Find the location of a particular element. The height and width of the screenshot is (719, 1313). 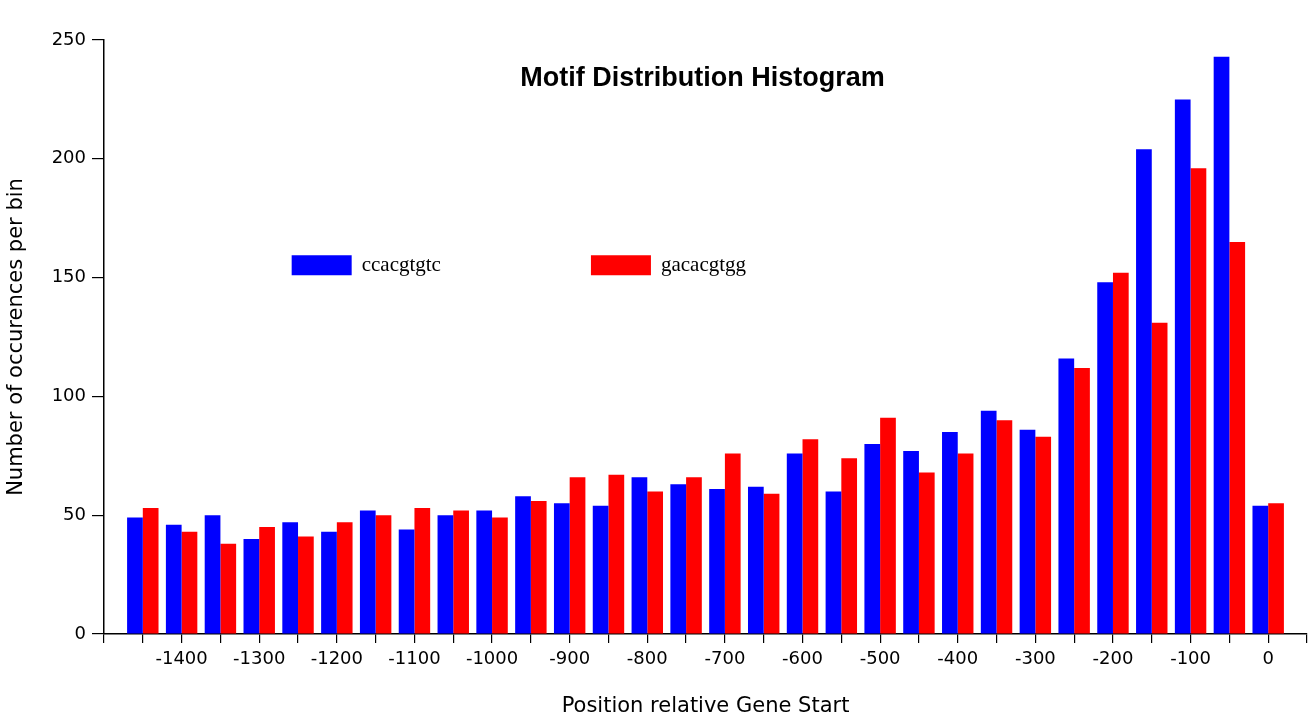

x-tick-label: -1100 is located at coordinates (414, 658).